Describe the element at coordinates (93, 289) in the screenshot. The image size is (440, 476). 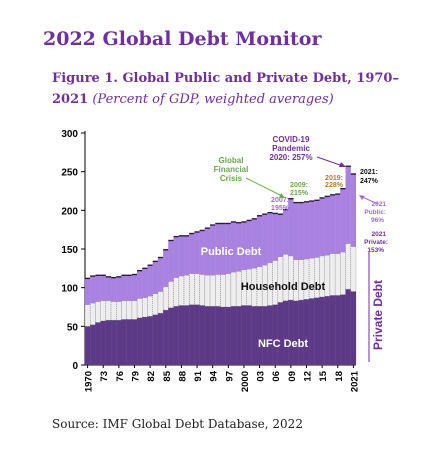
I see `bar-public-debt-1971` at that location.